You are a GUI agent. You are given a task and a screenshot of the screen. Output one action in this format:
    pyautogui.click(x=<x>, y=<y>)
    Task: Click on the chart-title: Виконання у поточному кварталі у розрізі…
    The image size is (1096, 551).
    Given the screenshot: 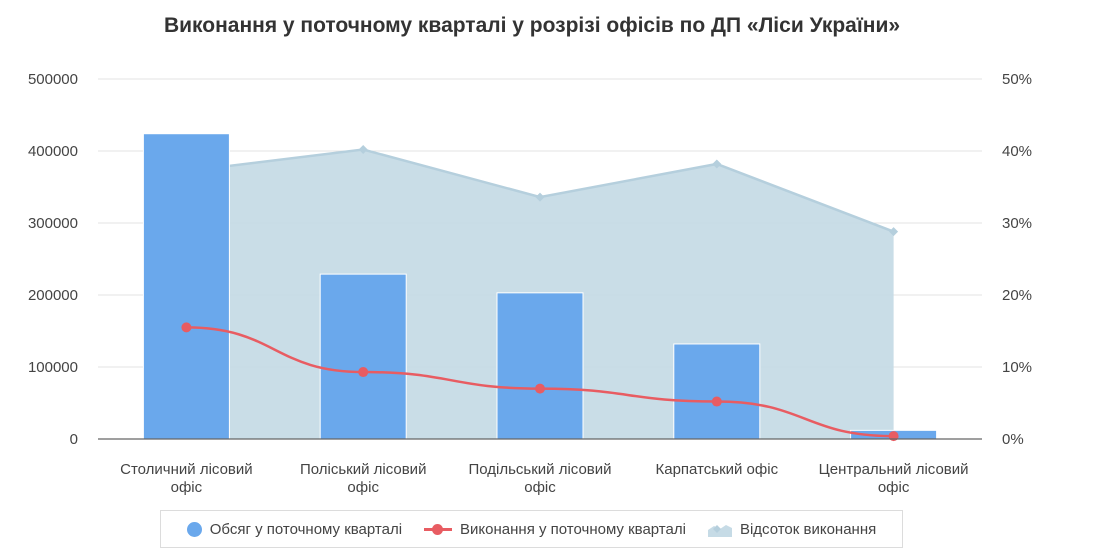 What is the action you would take?
    pyautogui.click(x=532, y=25)
    